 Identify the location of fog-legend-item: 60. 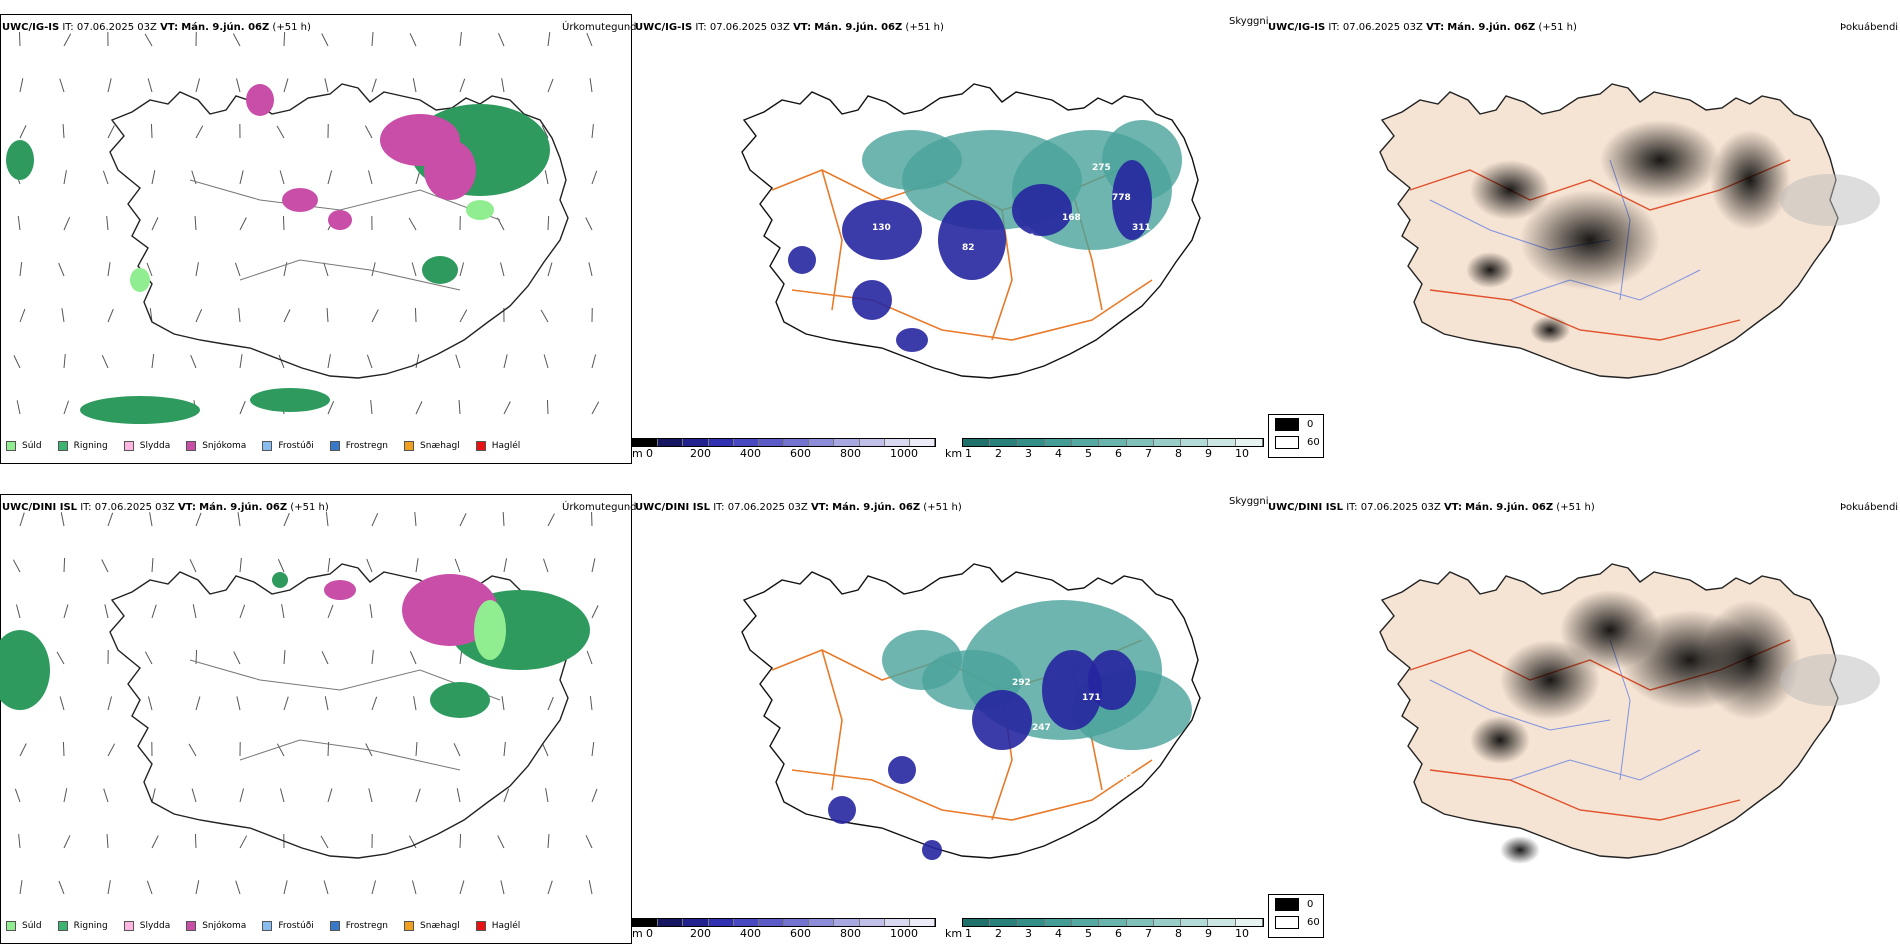
(1296, 442).